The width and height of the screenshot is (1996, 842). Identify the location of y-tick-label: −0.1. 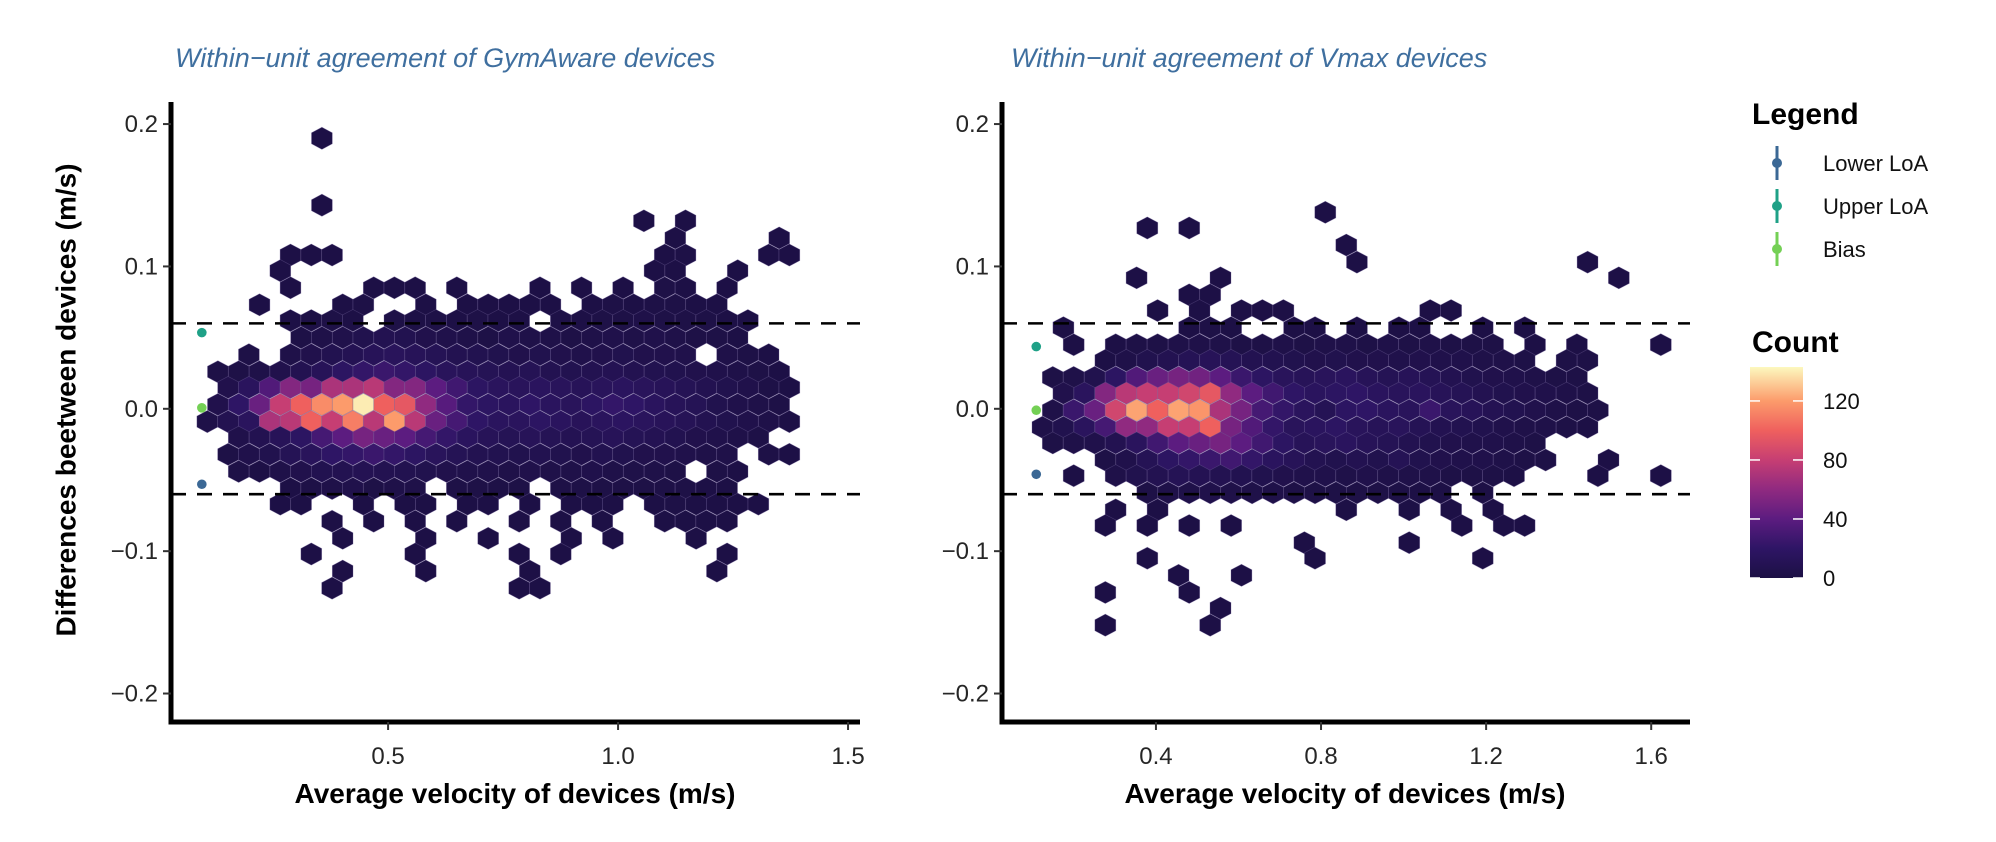
(134, 551).